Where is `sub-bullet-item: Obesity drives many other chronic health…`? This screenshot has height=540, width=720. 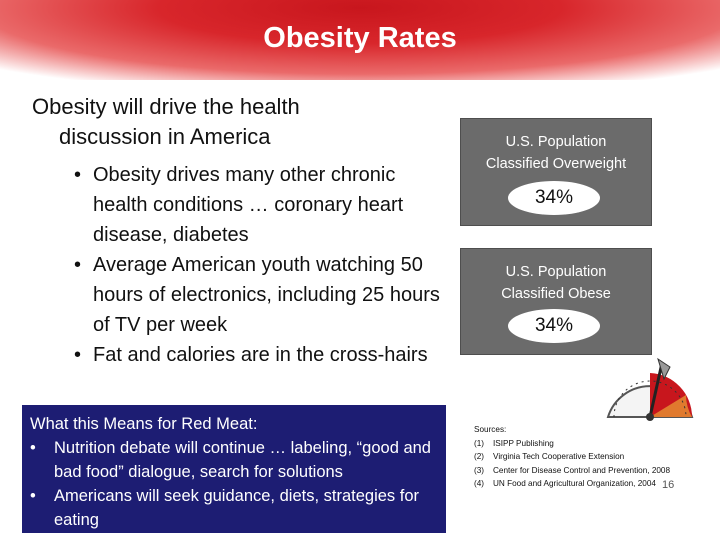
sub-bullet-item: Obesity drives many other chronic health… is located at coordinates (264, 205).